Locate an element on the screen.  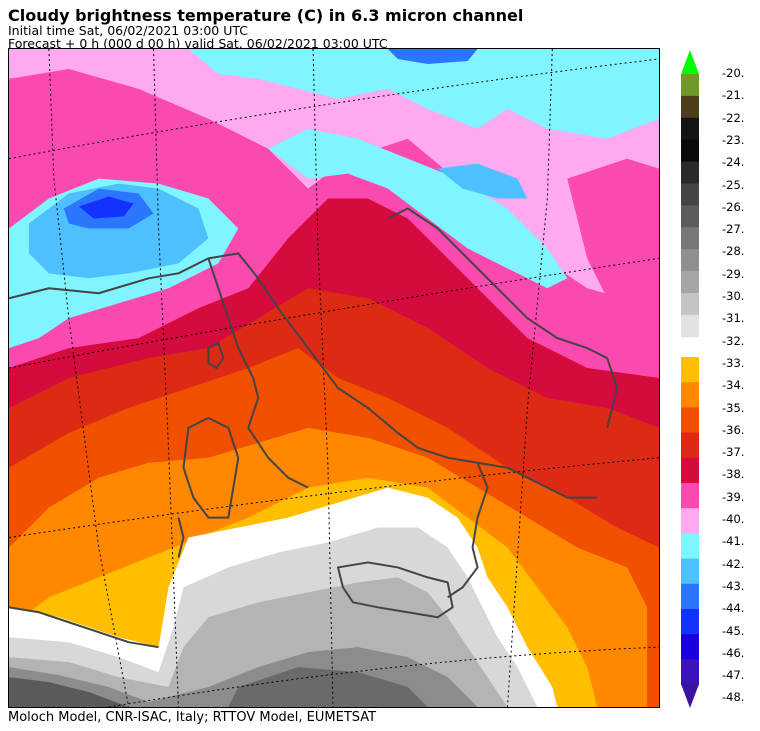
colorbar-tick-label: -26. is located at coordinates (733, 206).